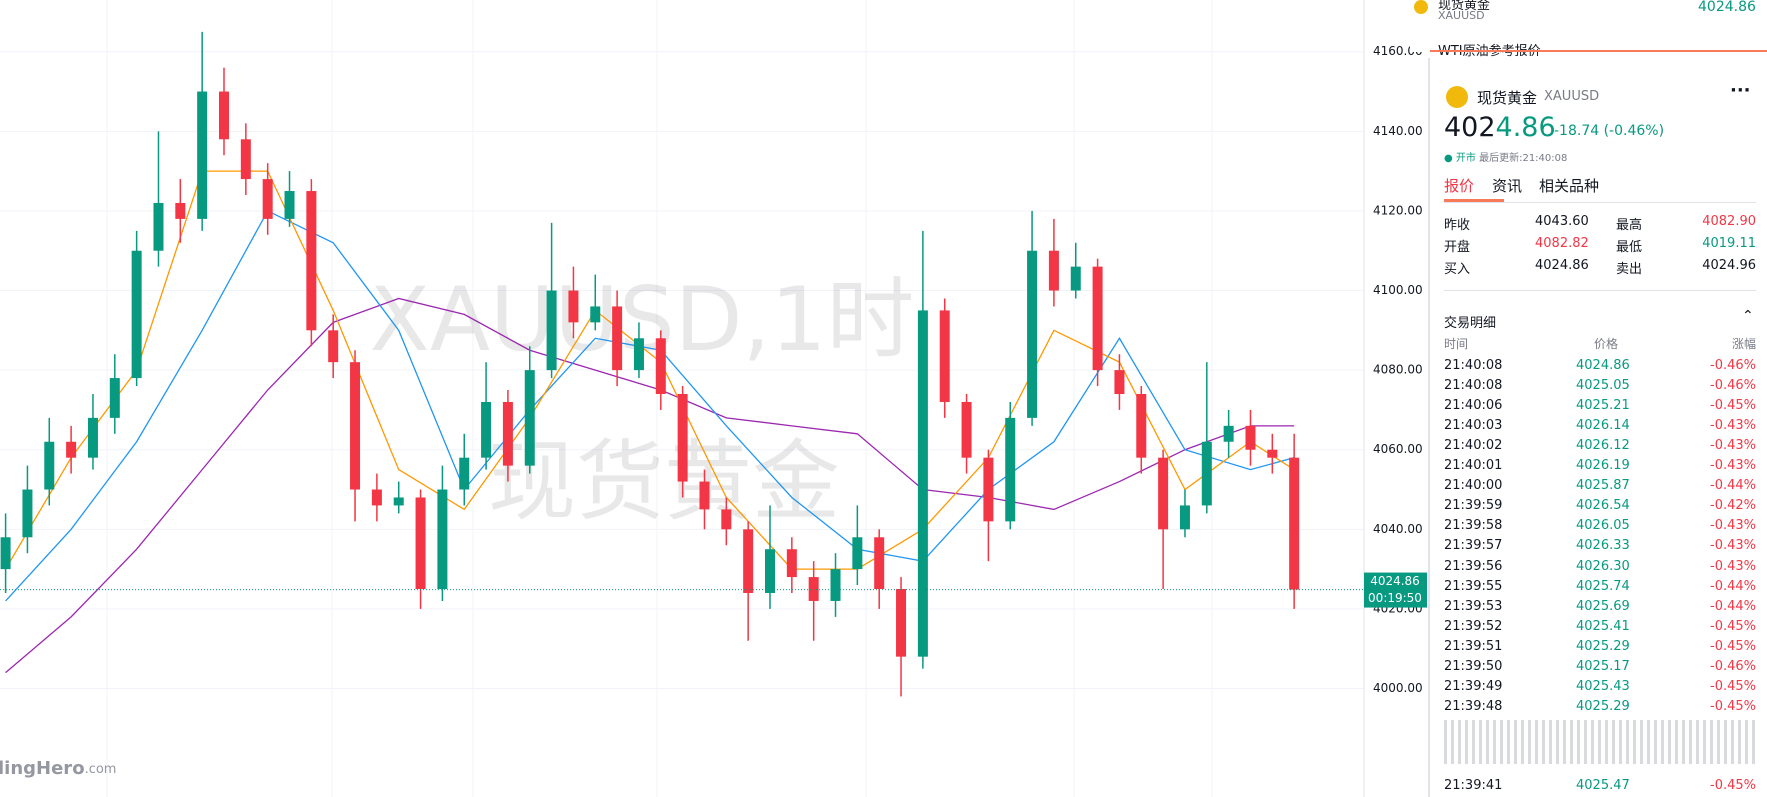  Describe the element at coordinates (58, 768) in the screenshot. I see `logo: lingHero.com` at that location.